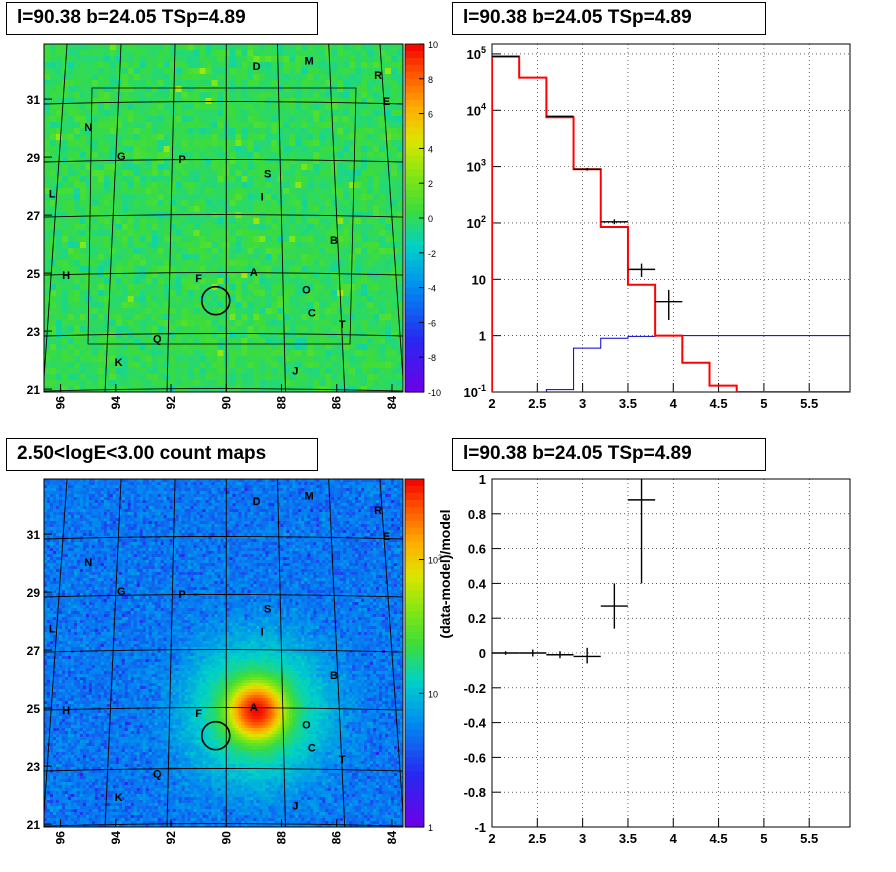  I want to click on source-label: D, so click(257, 67).